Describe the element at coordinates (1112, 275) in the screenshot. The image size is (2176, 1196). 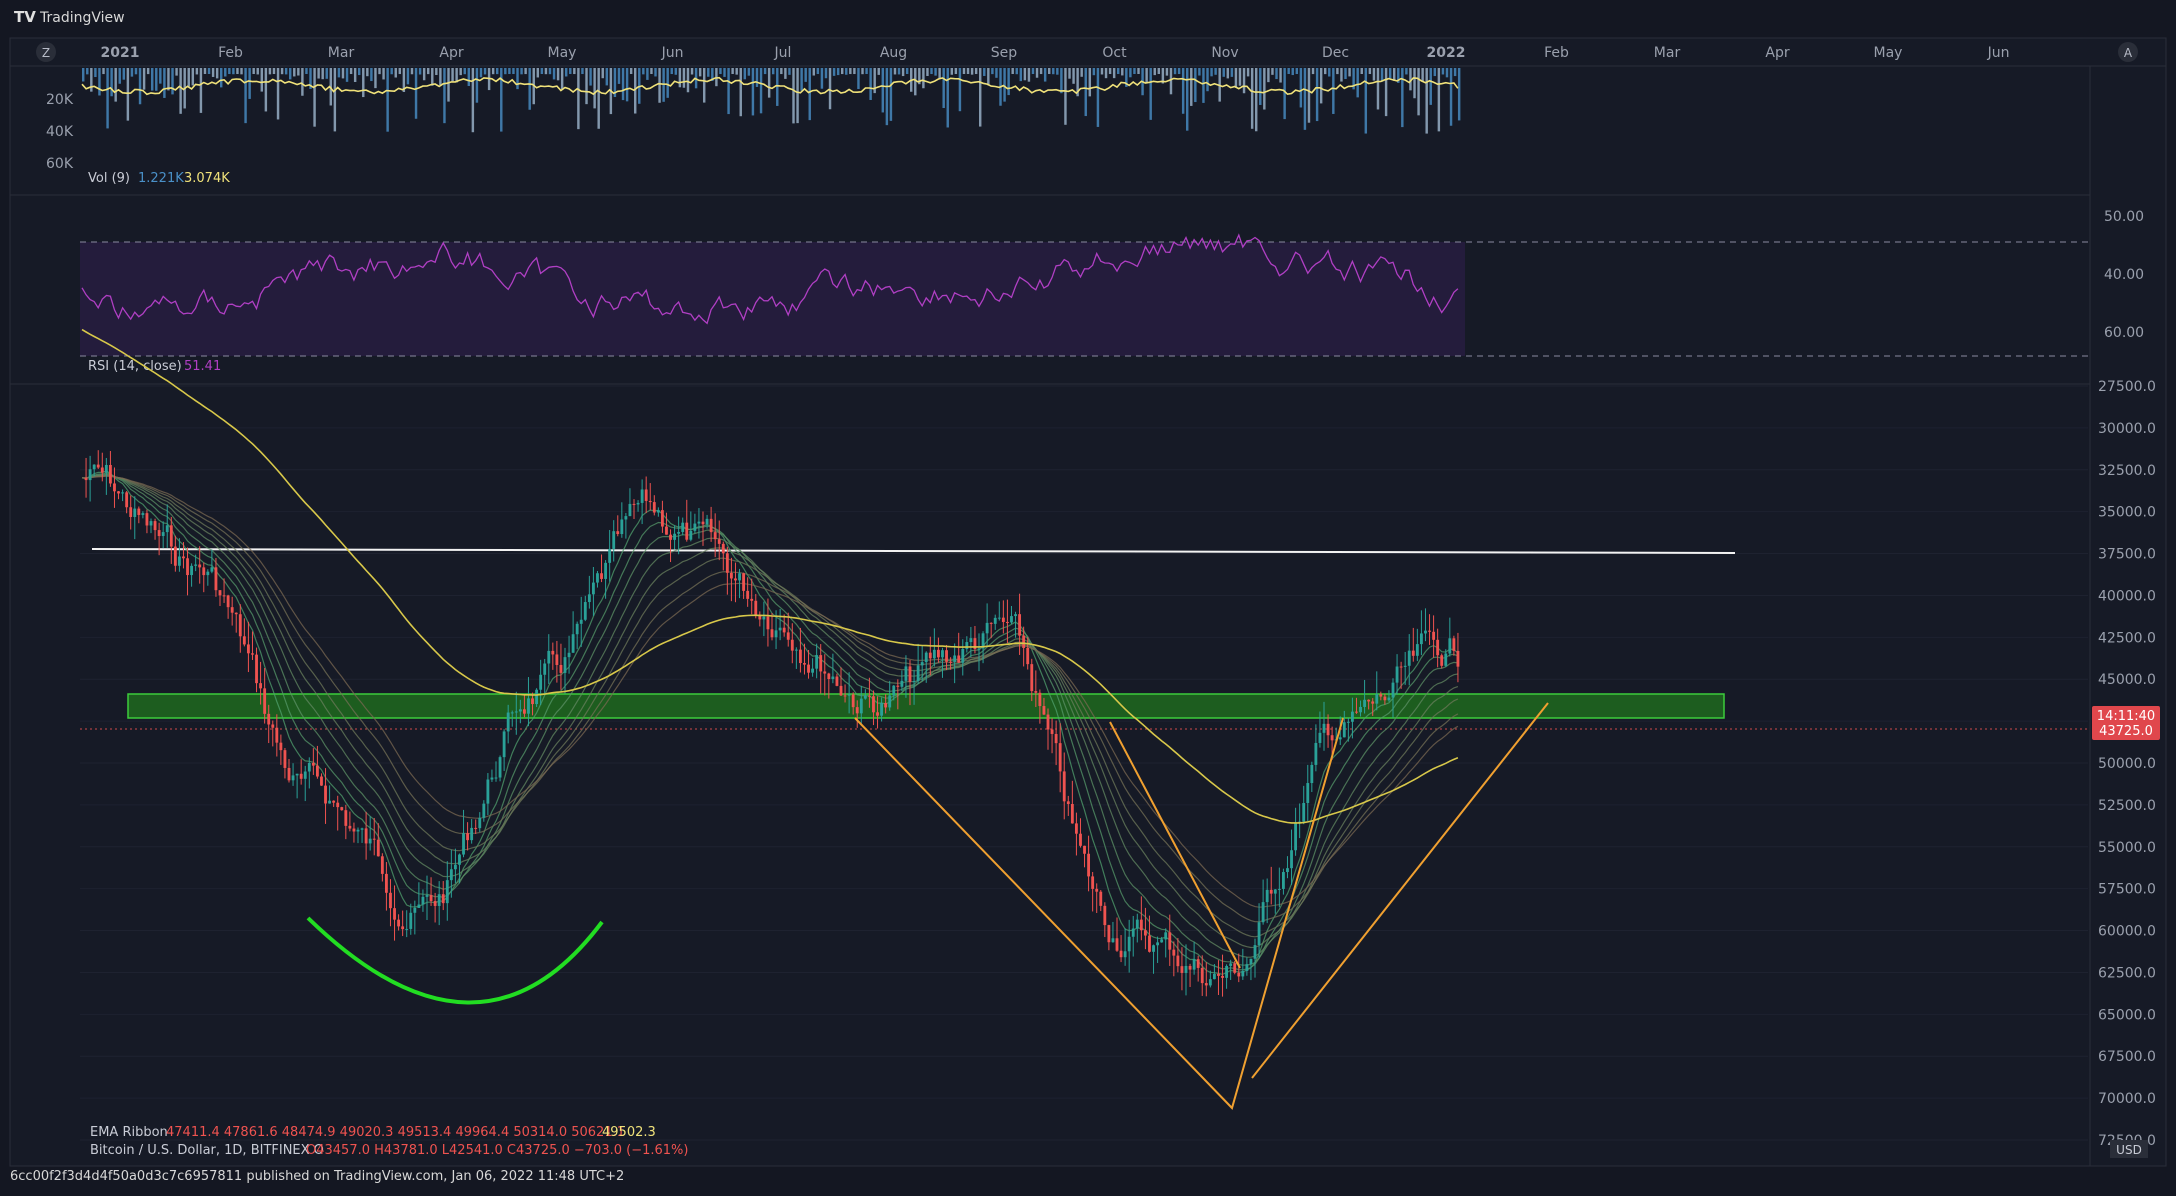
I see `rsi-pane: 50.00 40.00 60.00` at that location.